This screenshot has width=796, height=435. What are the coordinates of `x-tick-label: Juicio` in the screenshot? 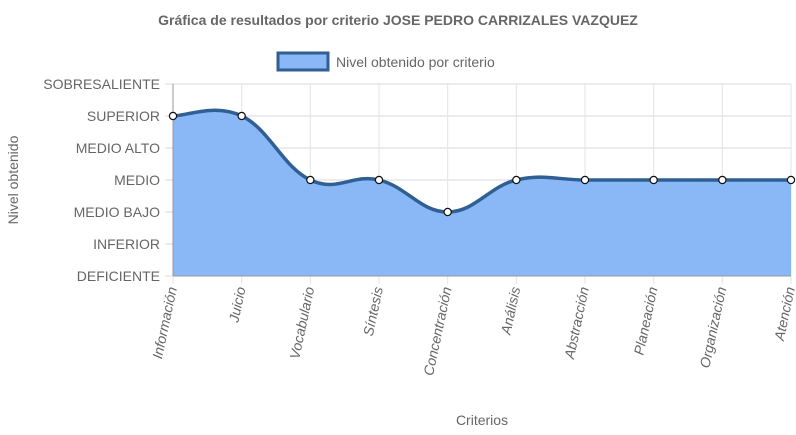 It's located at (236, 305).